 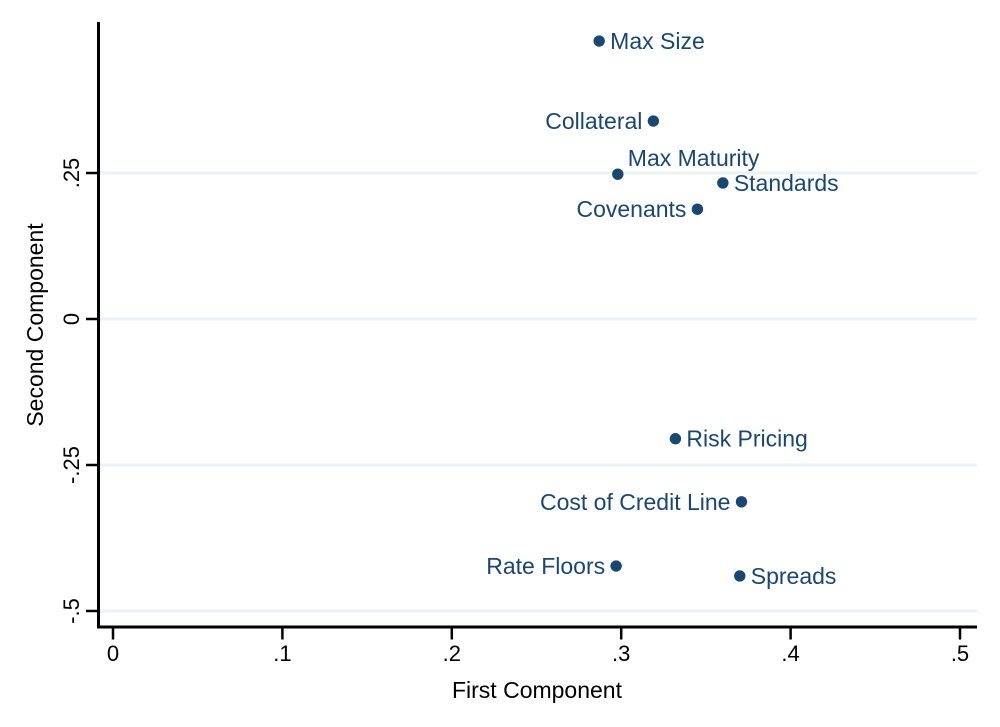 I want to click on data-point-covenants, so click(x=697, y=209).